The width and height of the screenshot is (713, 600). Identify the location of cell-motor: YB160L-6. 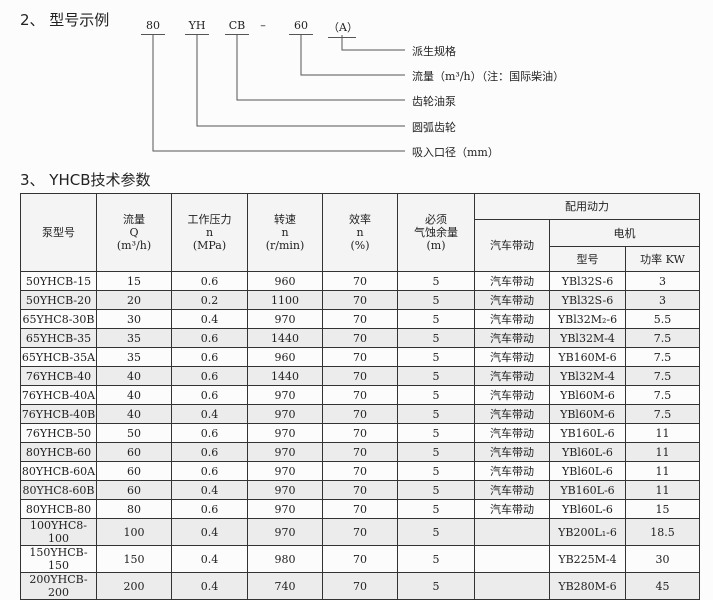
(587, 433).